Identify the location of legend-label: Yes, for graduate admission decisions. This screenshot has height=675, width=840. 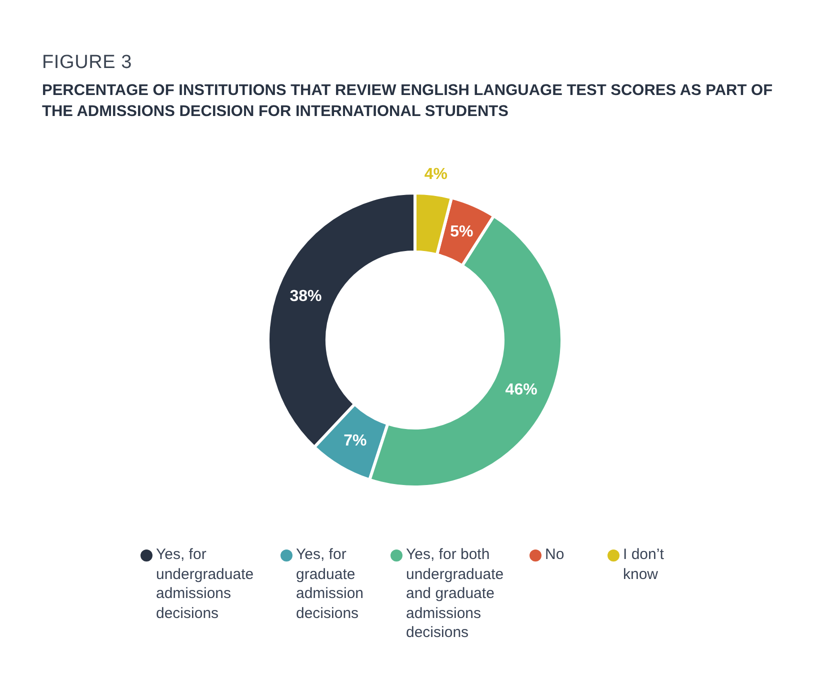
(330, 584).